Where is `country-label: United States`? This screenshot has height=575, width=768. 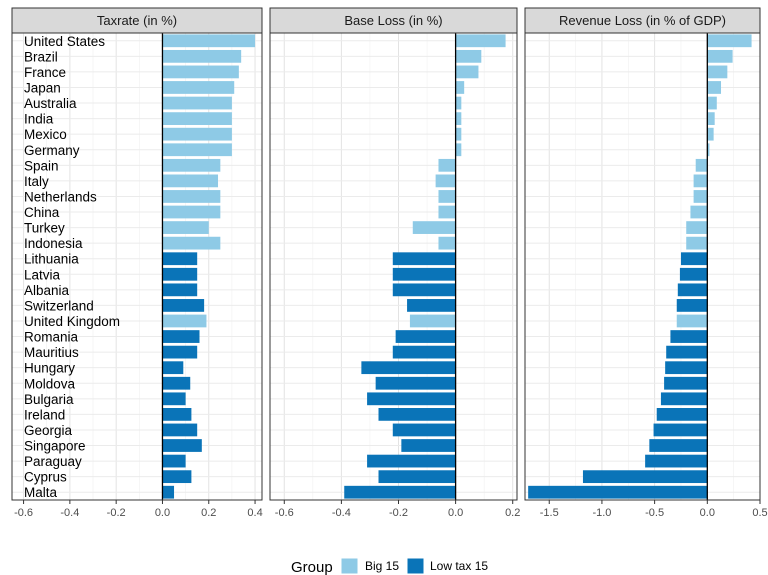 country-label: United States is located at coordinates (64, 41).